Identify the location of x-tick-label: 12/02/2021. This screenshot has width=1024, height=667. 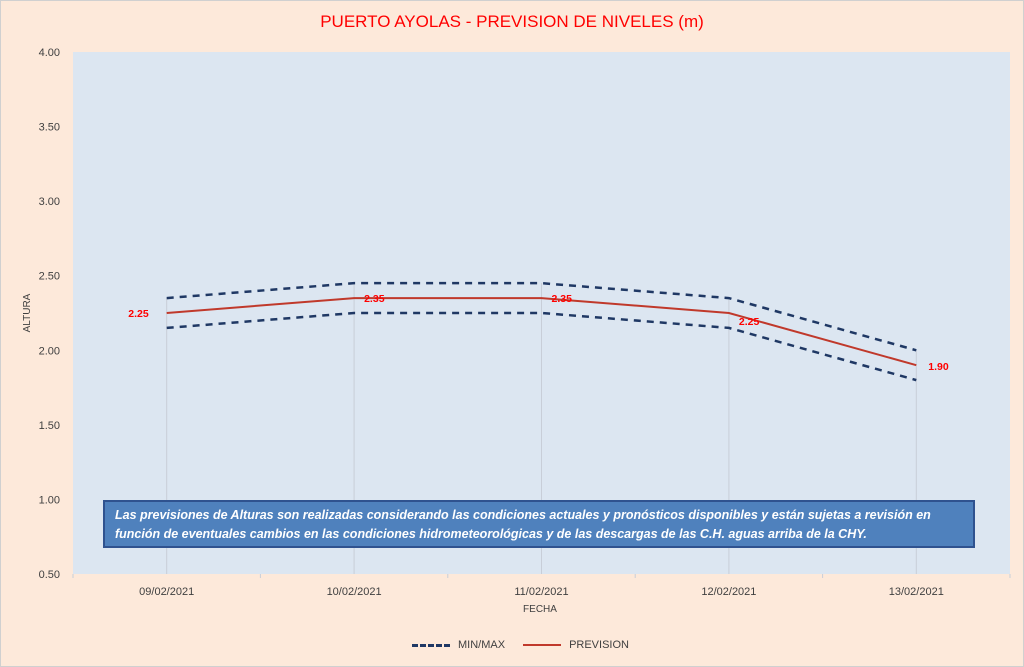
(728, 592).